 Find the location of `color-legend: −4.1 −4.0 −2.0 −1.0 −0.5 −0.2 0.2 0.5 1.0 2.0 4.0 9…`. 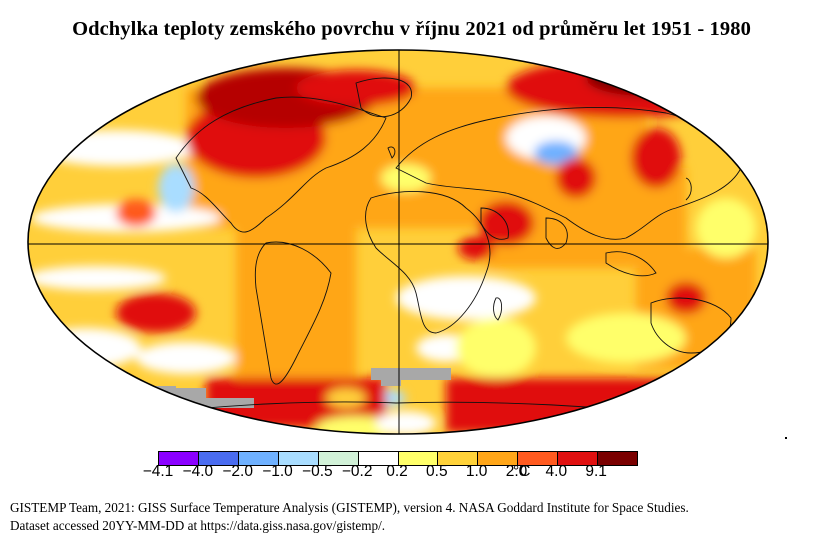

color-legend: −4.1 −4.0 −2.0 −1.0 −0.5 −0.2 0.2 0.5 1.0 2.0 4.0 9… is located at coordinates (390, 469).